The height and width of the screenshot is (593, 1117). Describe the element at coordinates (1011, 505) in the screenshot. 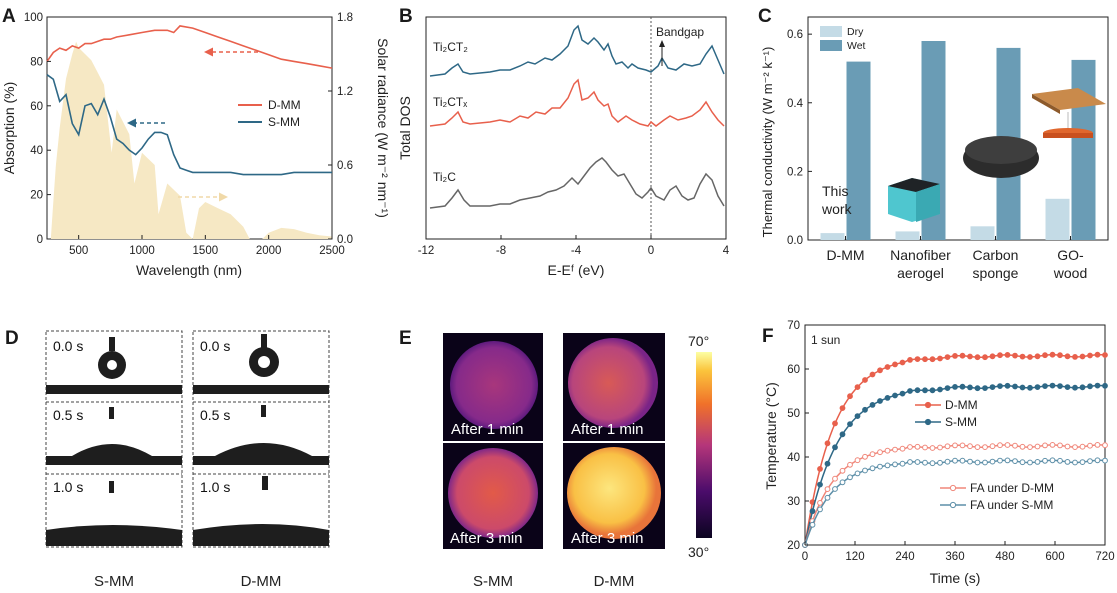

I see `legend-label: FA under S-MM` at that location.